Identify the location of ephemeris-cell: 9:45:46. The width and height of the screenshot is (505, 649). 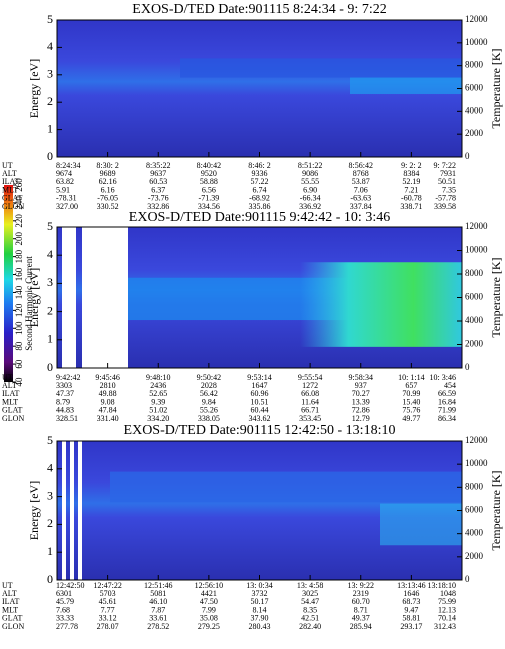
(107, 377).